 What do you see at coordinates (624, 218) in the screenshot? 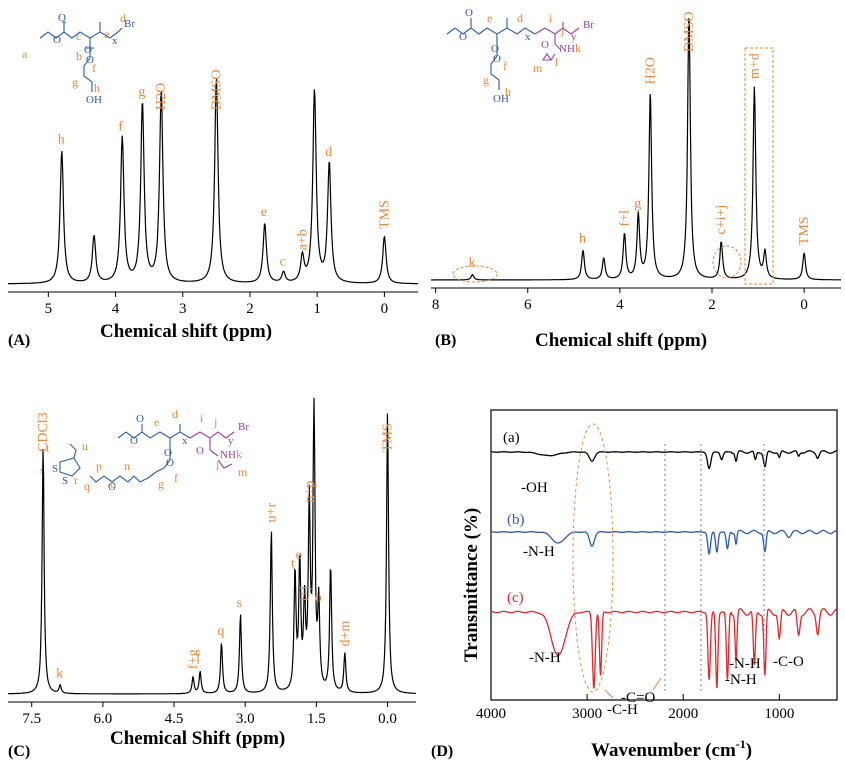
I see `peak-label-b-3: f+l` at bounding box center [624, 218].